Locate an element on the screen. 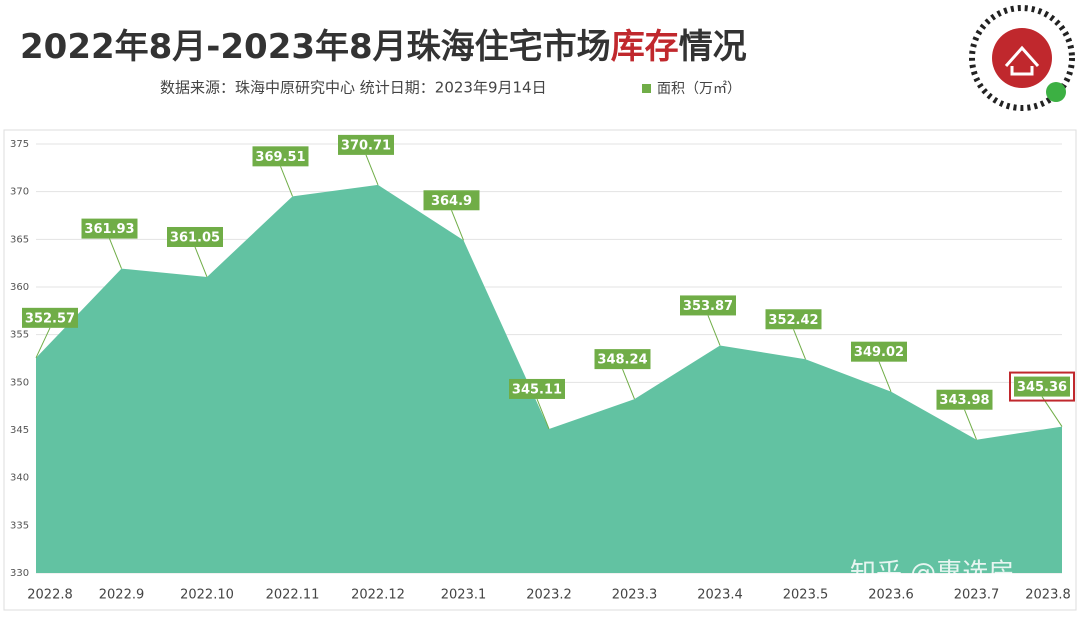 This screenshot has height=623, width=1080. value-label: 361.93 is located at coordinates (109, 229).